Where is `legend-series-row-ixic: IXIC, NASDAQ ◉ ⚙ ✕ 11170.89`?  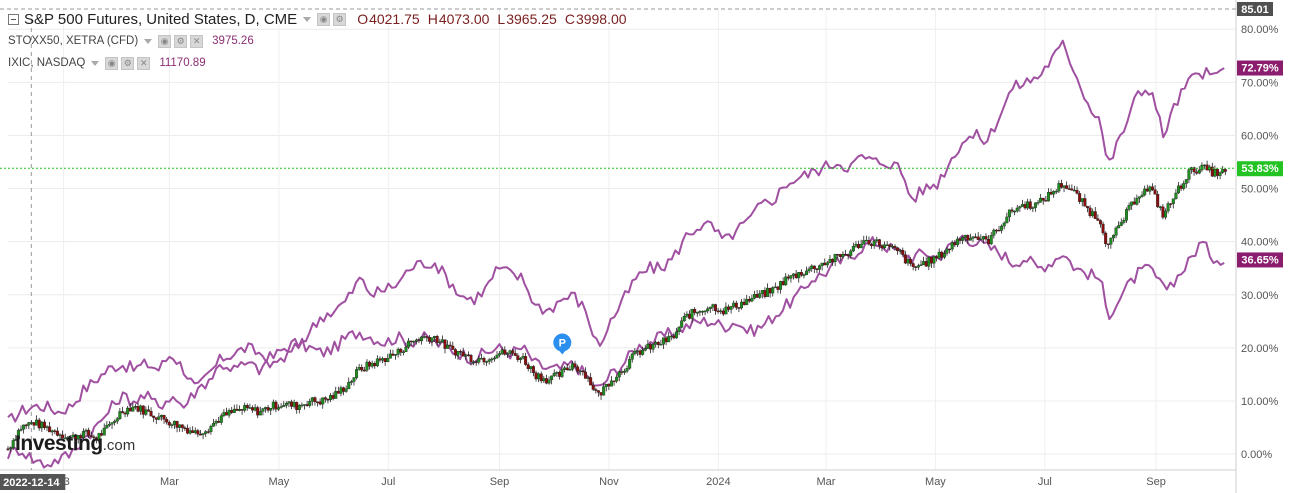 legend-series-row-ixic: IXIC, NASDAQ ◉ ⚙ ✕ 11170.89 is located at coordinates (317, 63).